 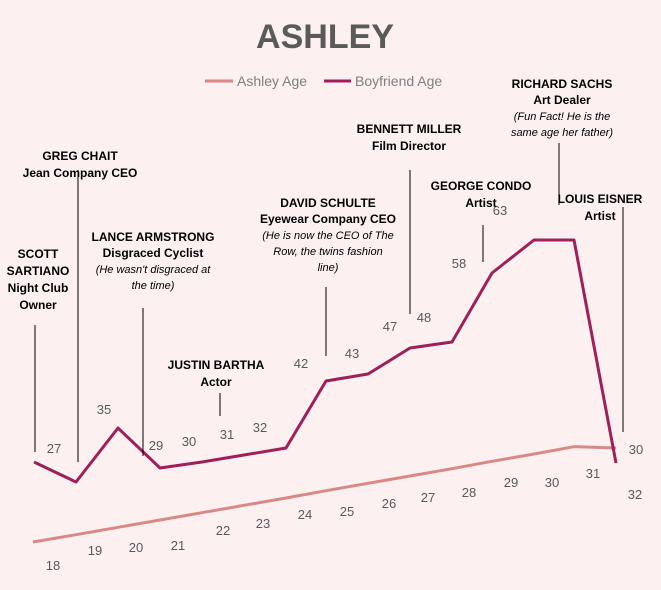 I want to click on boyfriend-age-label: 32, so click(x=260, y=427).